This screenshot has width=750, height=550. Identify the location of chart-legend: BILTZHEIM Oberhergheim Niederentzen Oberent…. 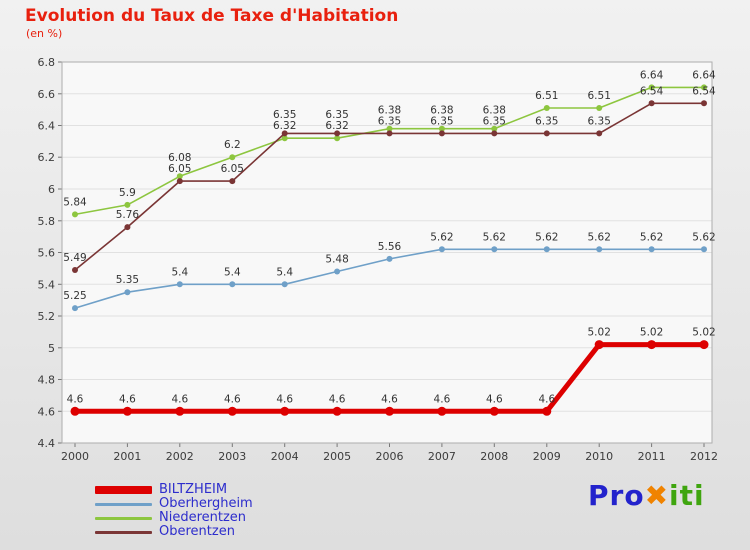
(174, 511).